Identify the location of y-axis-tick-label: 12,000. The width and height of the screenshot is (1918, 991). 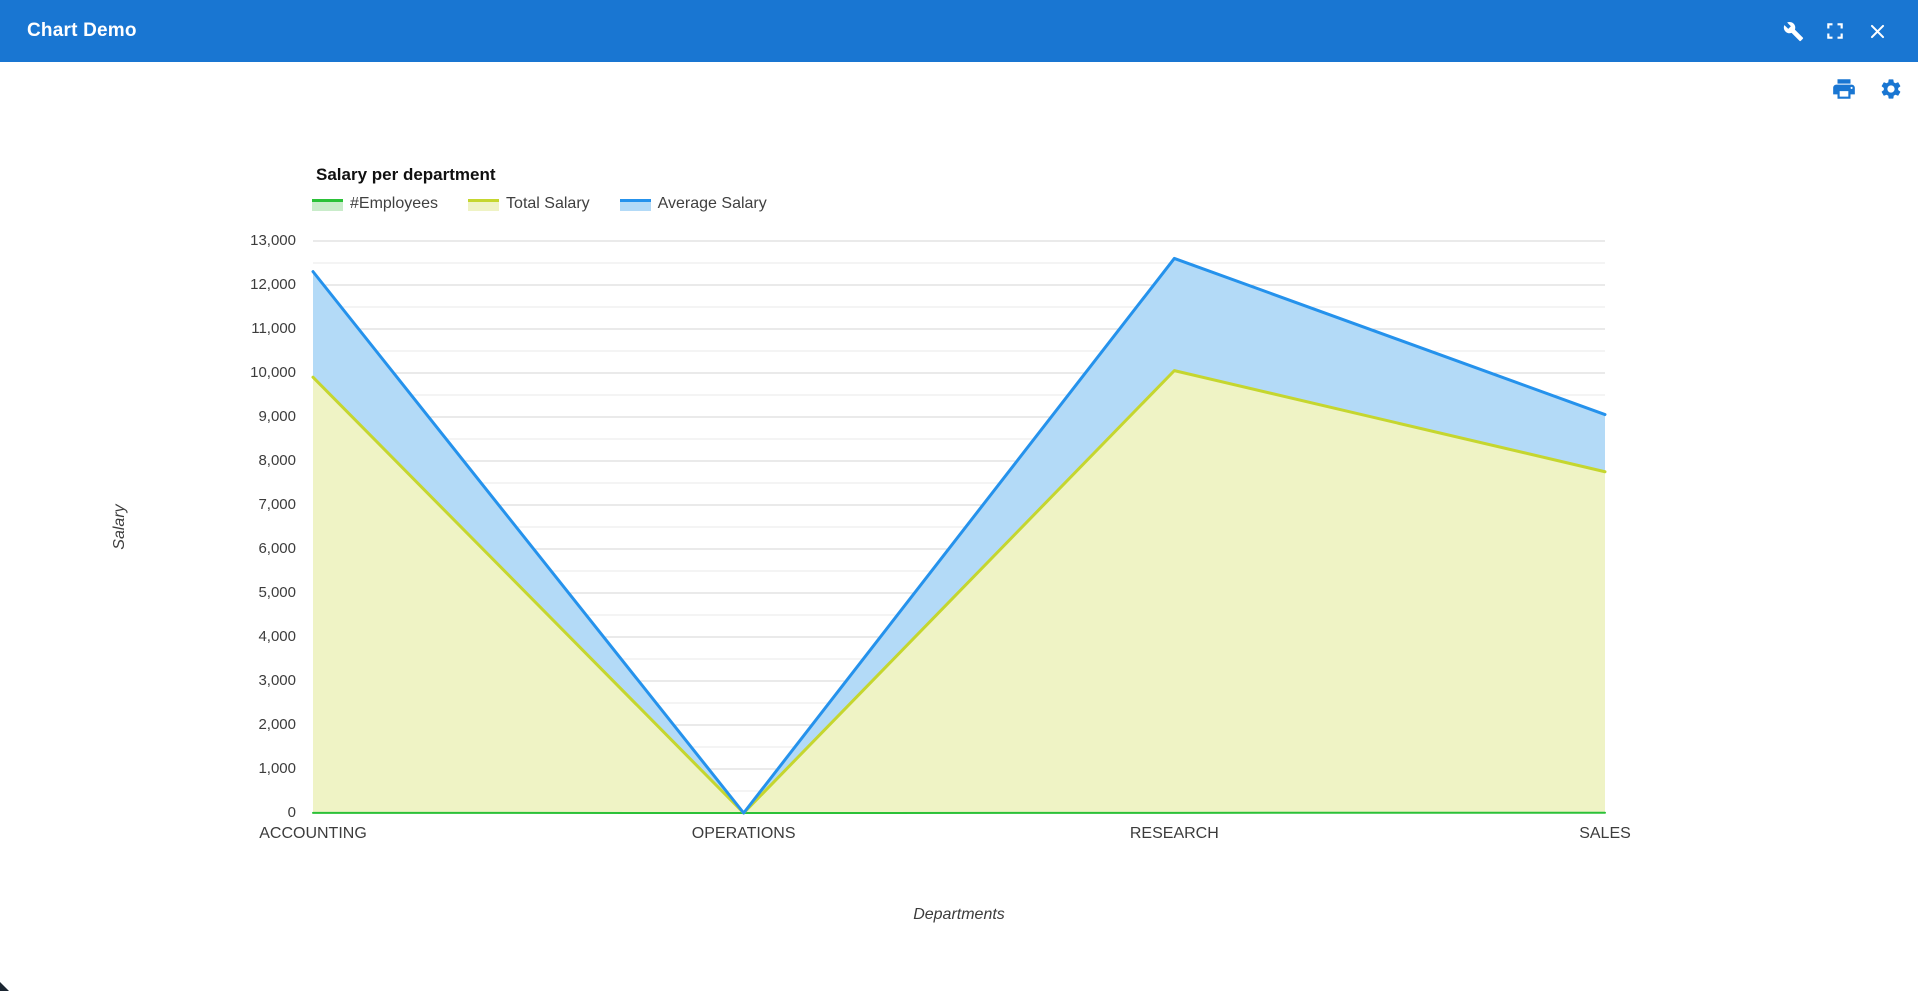
(273, 284).